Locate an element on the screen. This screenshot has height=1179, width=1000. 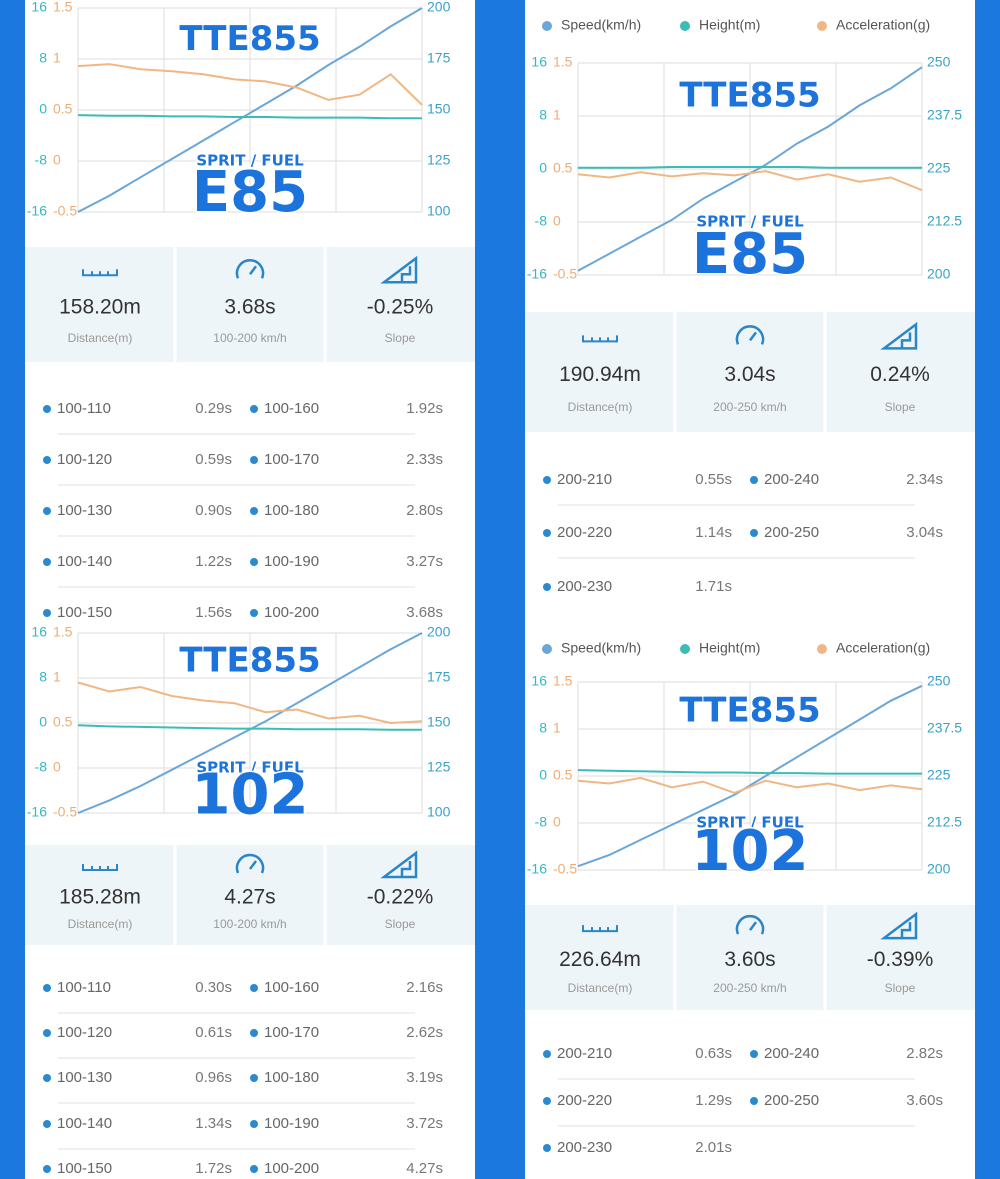
split-time: 2.80s is located at coordinates (424, 510).